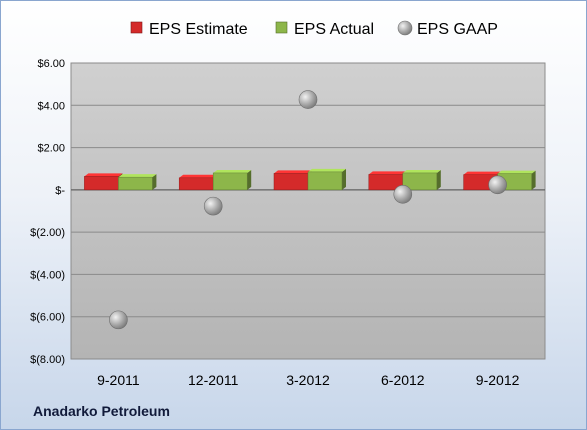 The height and width of the screenshot is (430, 587). Describe the element at coordinates (101, 411) in the screenshot. I see `company-name: Anadarko Petroleum` at that location.